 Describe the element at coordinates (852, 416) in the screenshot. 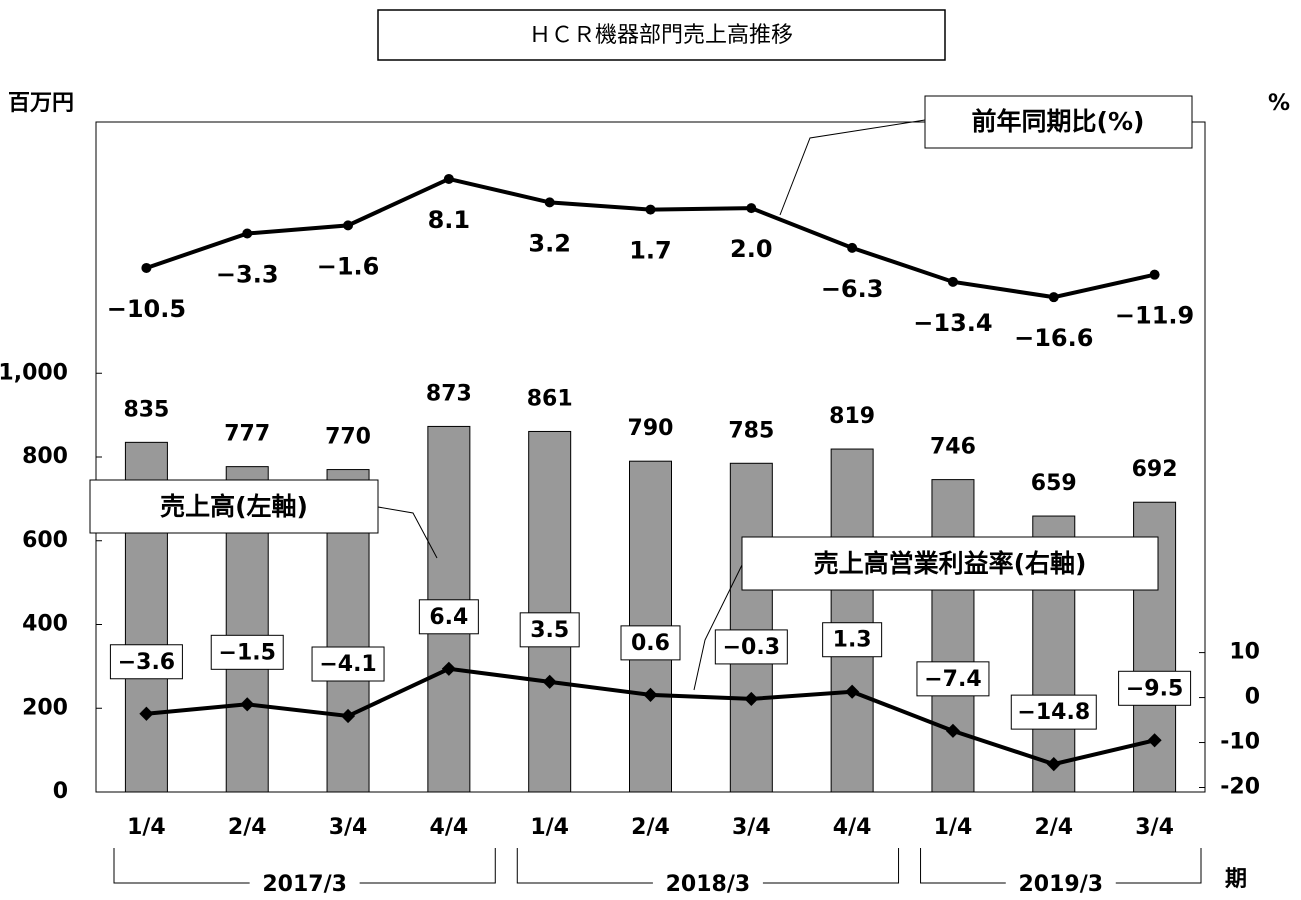

I see `bar-value-label: 819` at that location.